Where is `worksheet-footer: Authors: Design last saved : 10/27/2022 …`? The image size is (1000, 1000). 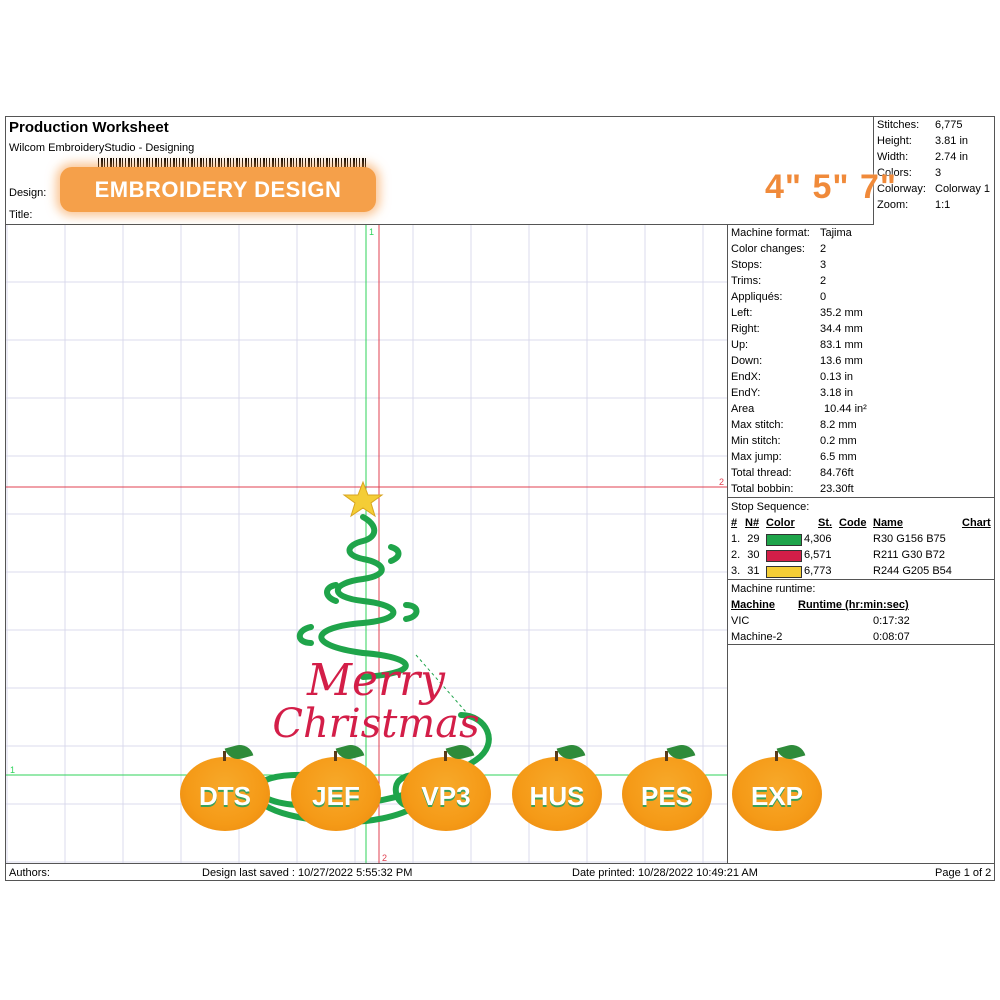
worksheet-footer: Authors: Design last saved : 10/27/2022 … is located at coordinates (500, 872).